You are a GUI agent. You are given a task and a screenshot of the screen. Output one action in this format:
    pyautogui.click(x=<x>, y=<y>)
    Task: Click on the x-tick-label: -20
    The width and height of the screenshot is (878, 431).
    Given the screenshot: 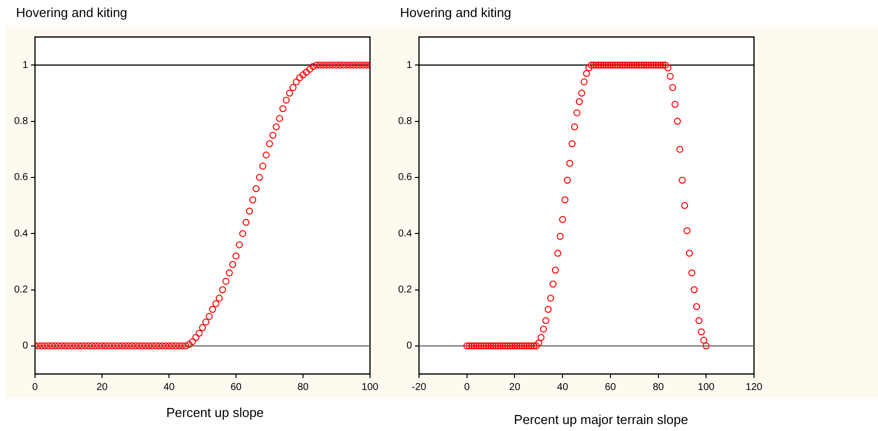 What is the action you would take?
    pyautogui.click(x=419, y=387)
    